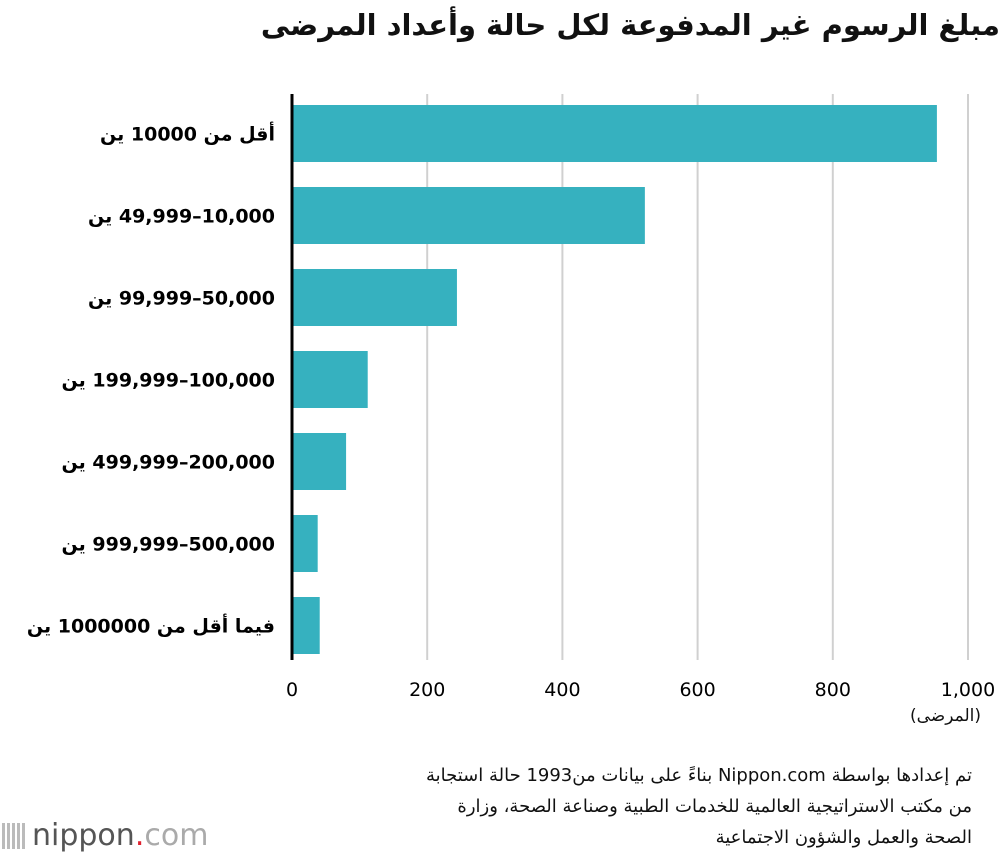 The height and width of the screenshot is (858, 1000). I want to click on nippon-logo: nippon.com, so click(105, 835).